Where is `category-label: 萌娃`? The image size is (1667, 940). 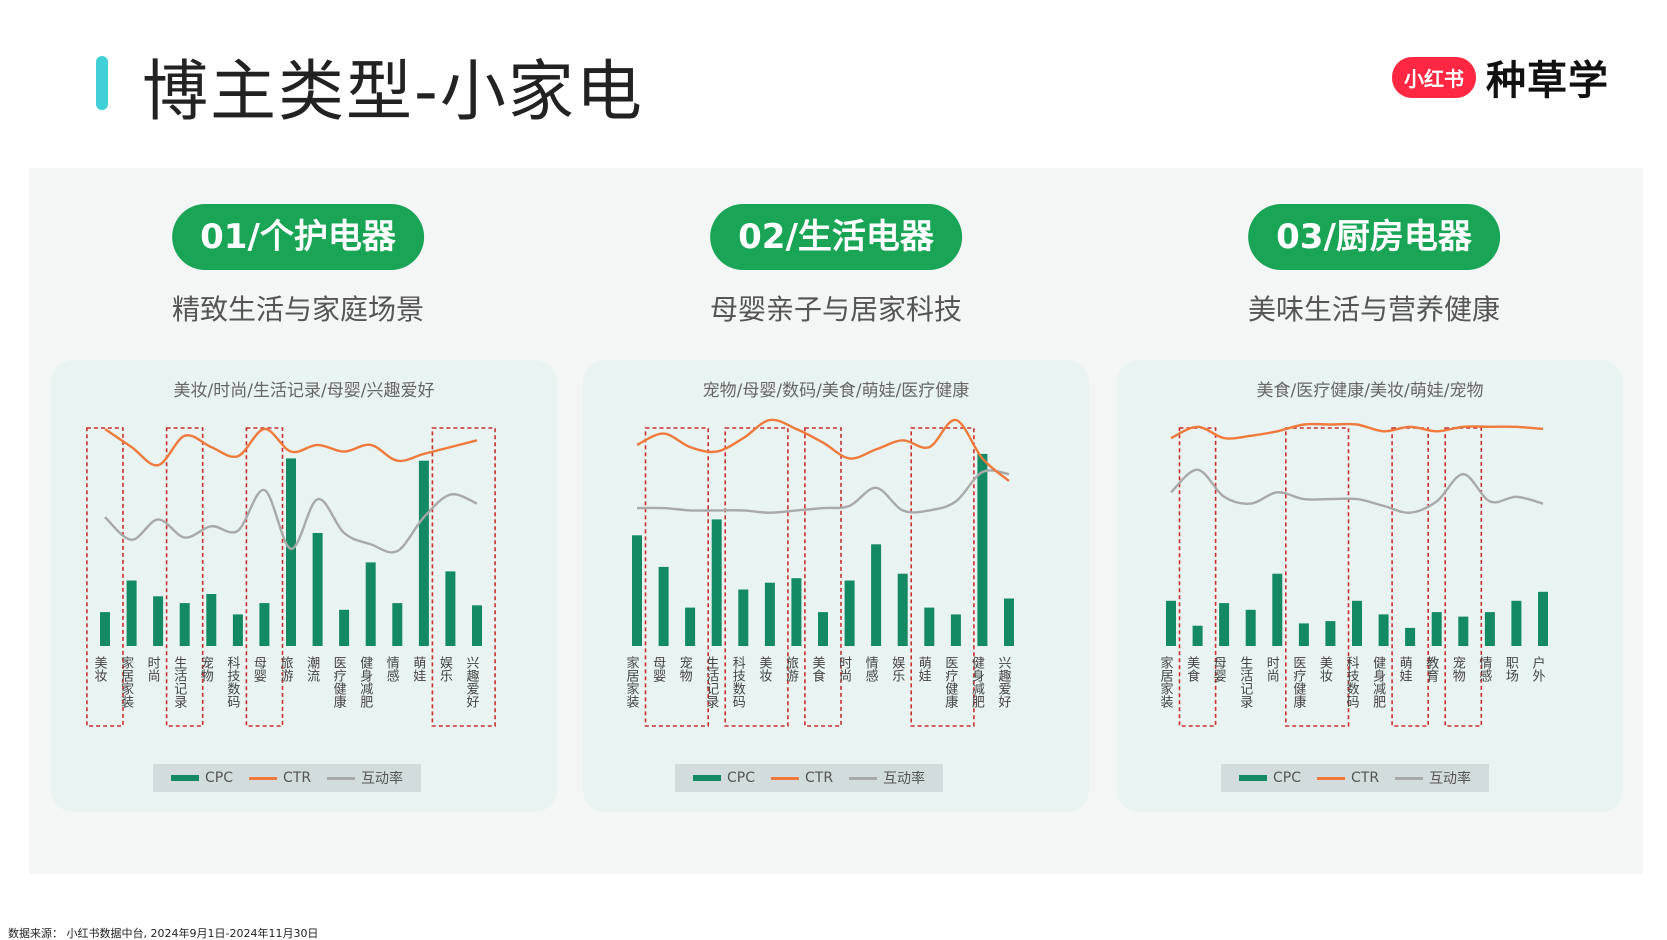
category-label: 萌娃 is located at coordinates (418, 669).